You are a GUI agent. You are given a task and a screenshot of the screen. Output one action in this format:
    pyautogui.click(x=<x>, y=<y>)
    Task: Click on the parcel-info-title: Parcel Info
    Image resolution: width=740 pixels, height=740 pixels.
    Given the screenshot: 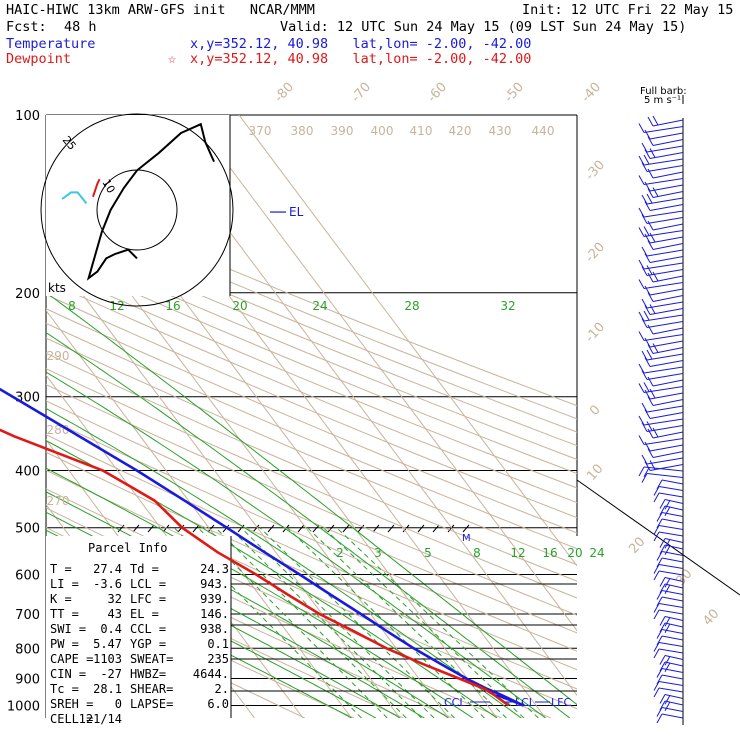 What is the action you would take?
    pyautogui.click(x=127, y=548)
    